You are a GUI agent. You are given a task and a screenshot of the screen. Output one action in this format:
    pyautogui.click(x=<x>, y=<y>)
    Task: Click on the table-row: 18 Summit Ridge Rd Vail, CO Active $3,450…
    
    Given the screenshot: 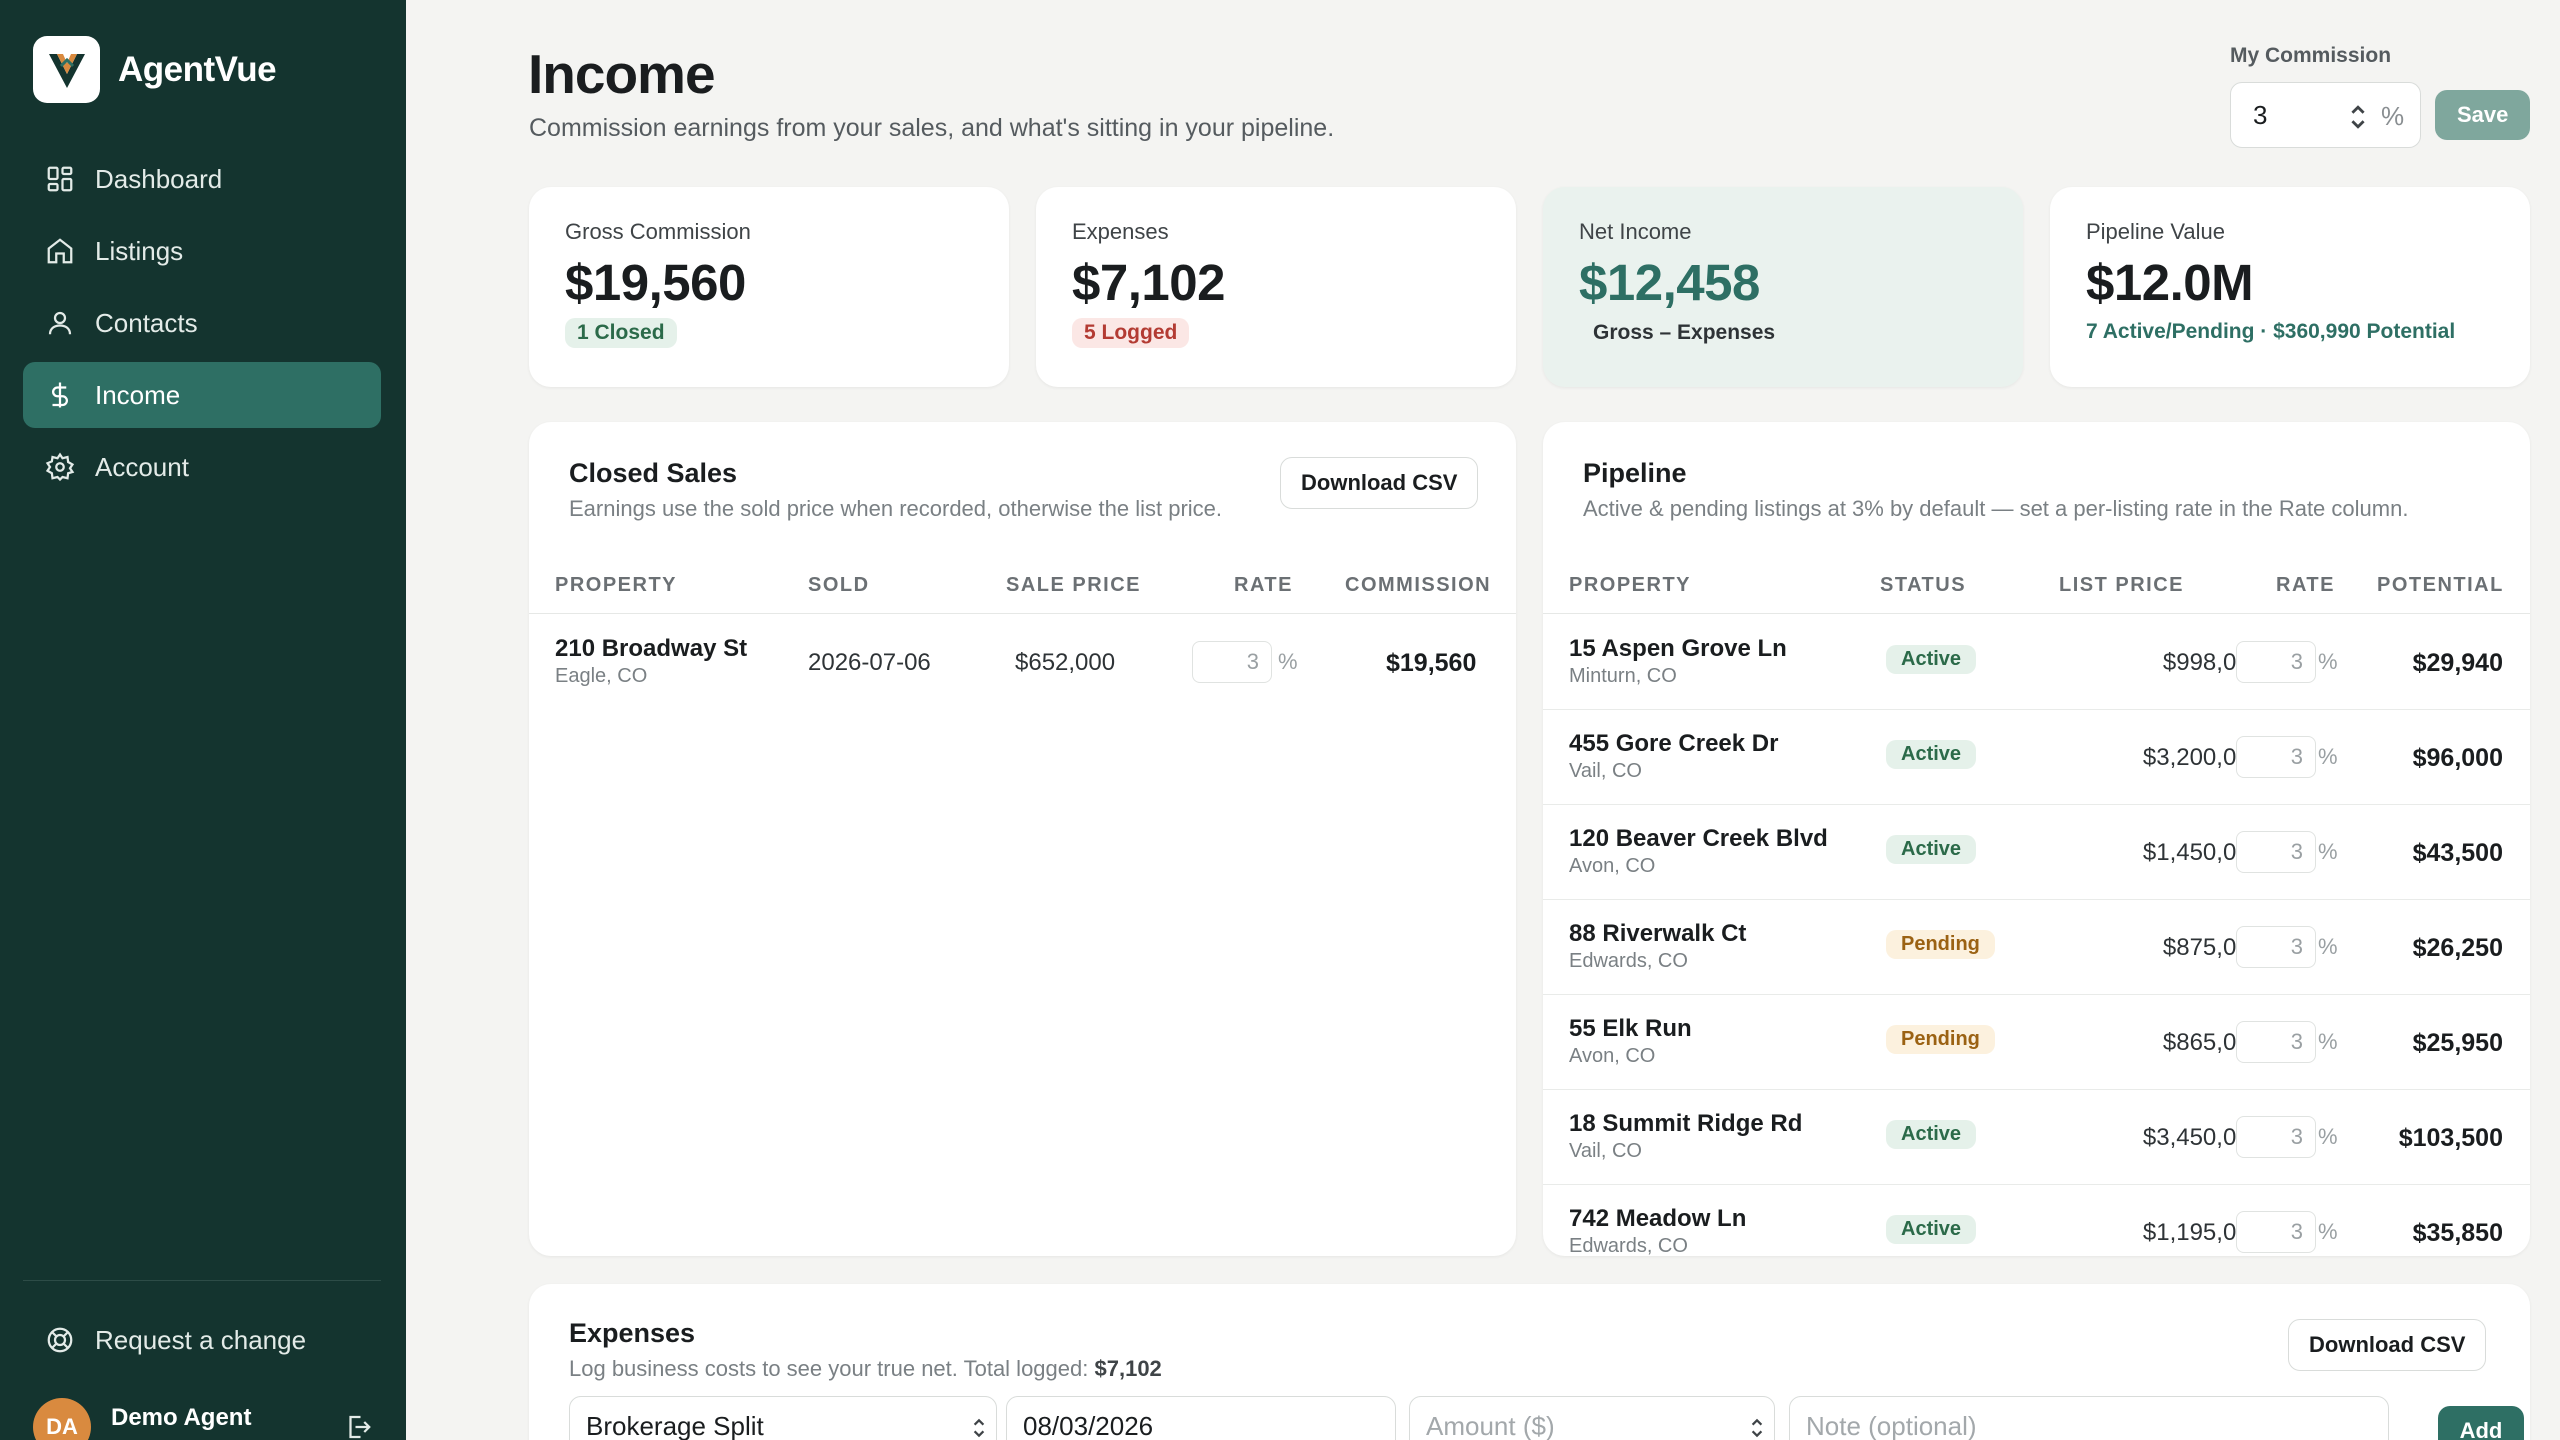 What is the action you would take?
    pyautogui.click(x=2036, y=1137)
    